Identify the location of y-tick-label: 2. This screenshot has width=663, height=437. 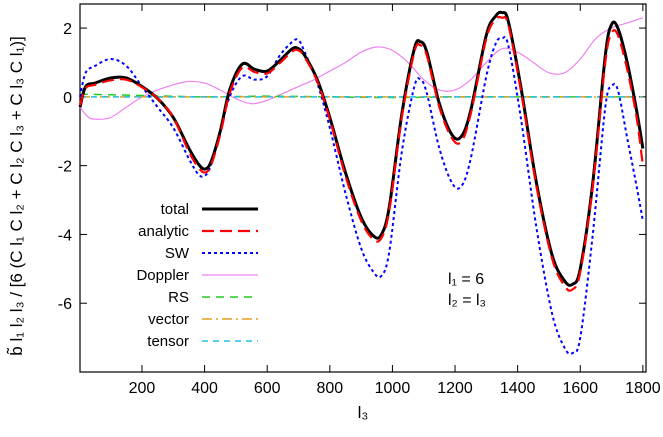
(67, 29).